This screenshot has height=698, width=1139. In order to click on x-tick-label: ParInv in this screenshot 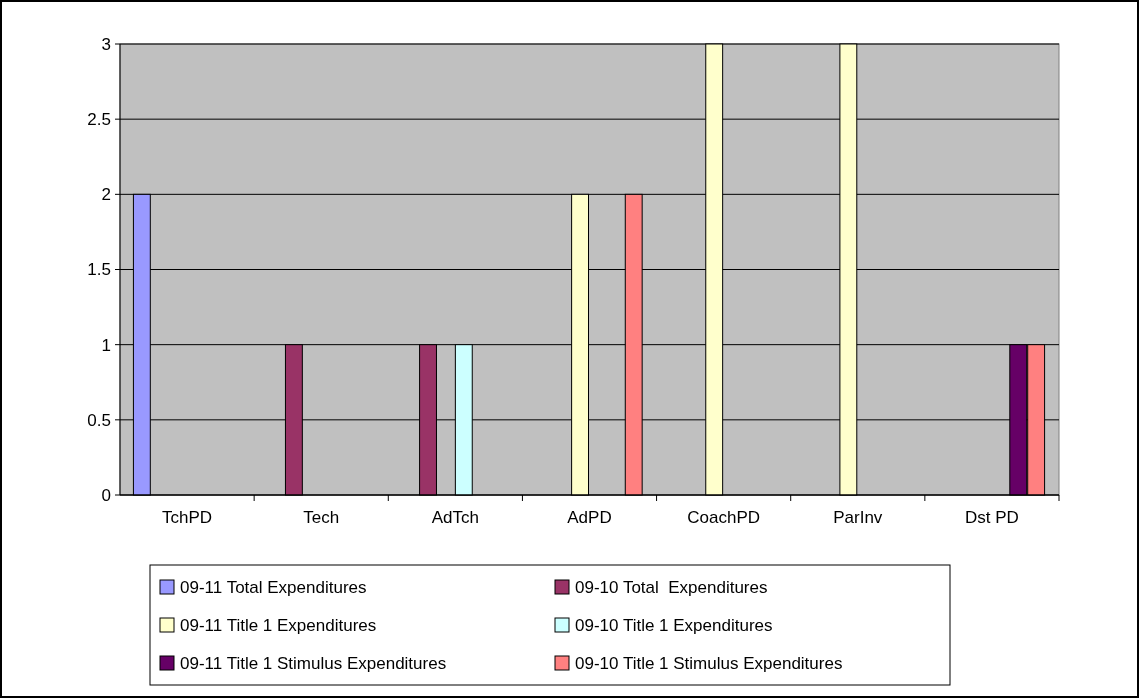, I will do `click(858, 517)`.